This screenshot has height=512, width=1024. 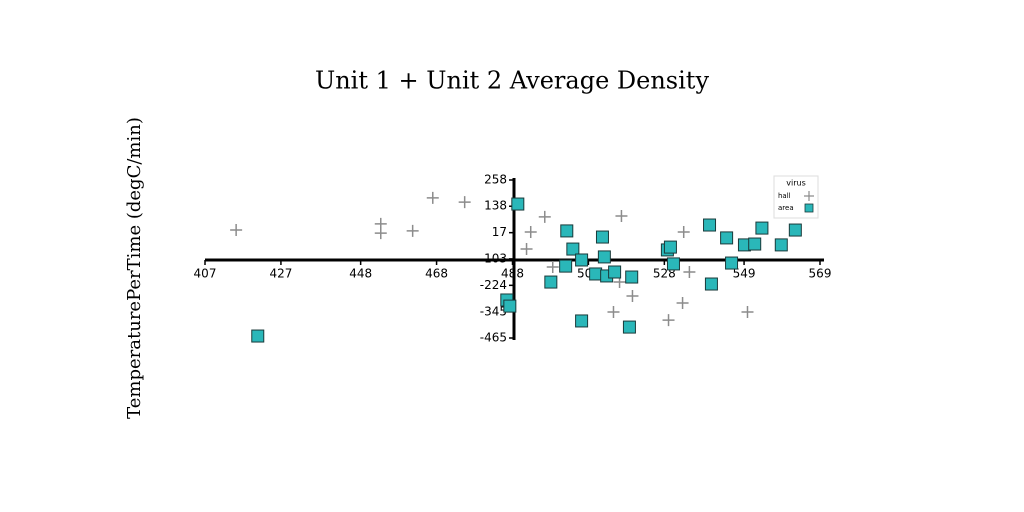 I want to click on x-tick-label: 448, so click(x=360, y=274).